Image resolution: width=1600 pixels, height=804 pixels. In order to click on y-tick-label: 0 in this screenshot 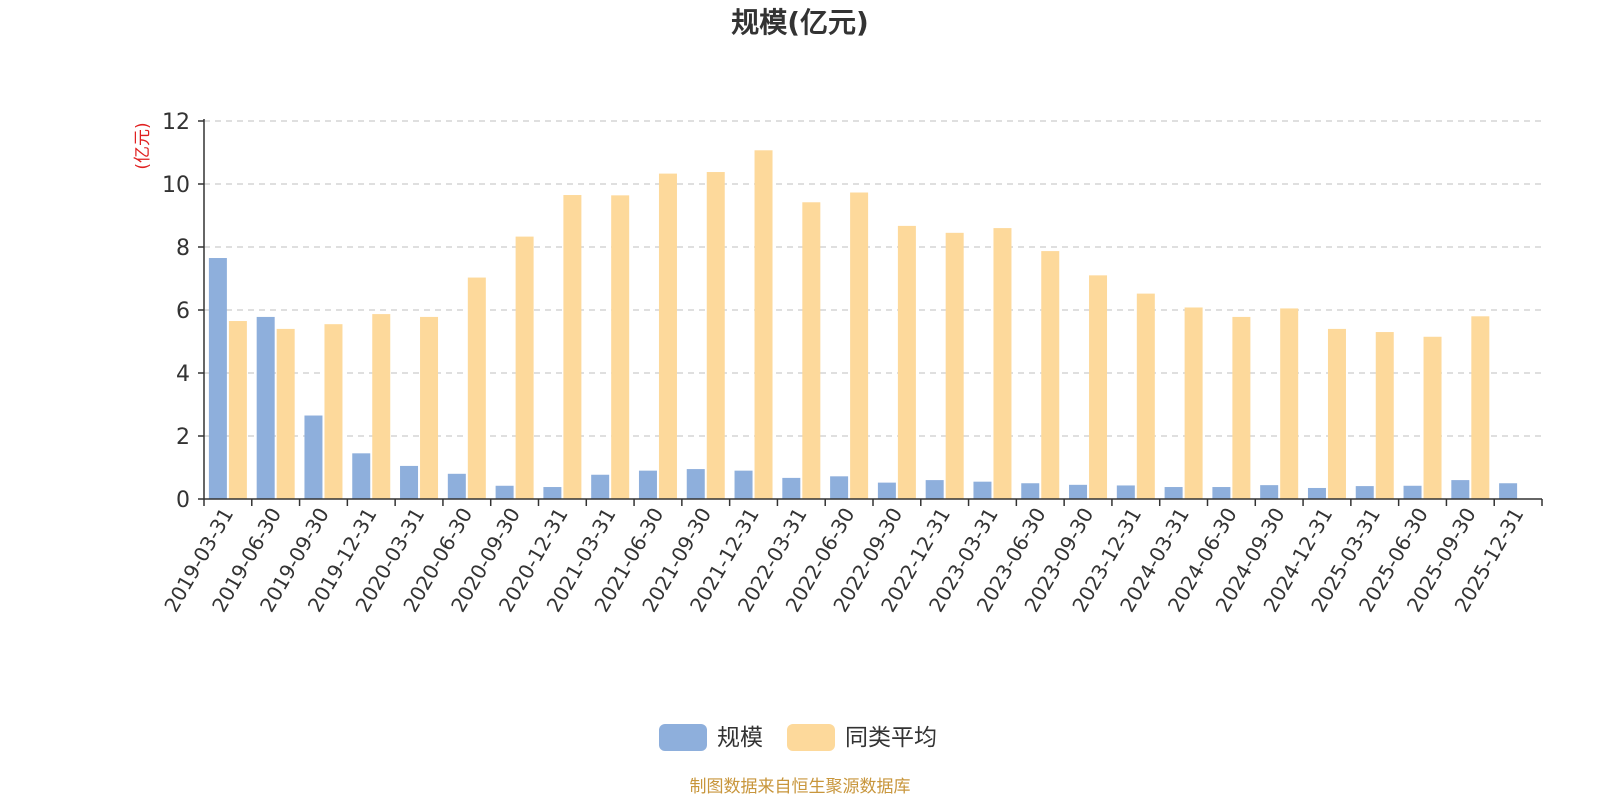, I will do `click(183, 500)`.